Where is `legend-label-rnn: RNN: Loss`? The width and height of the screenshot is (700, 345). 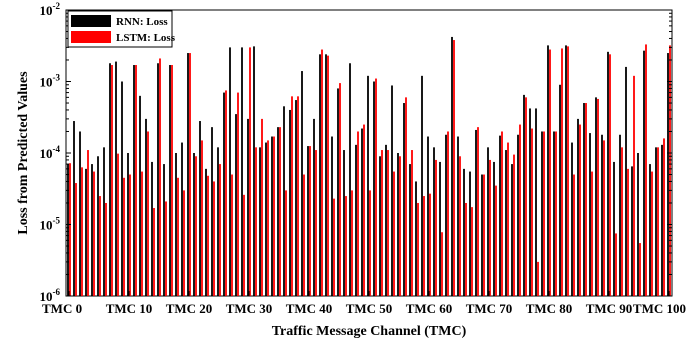
legend-label-rnn: RNN: Loss is located at coordinates (142, 22).